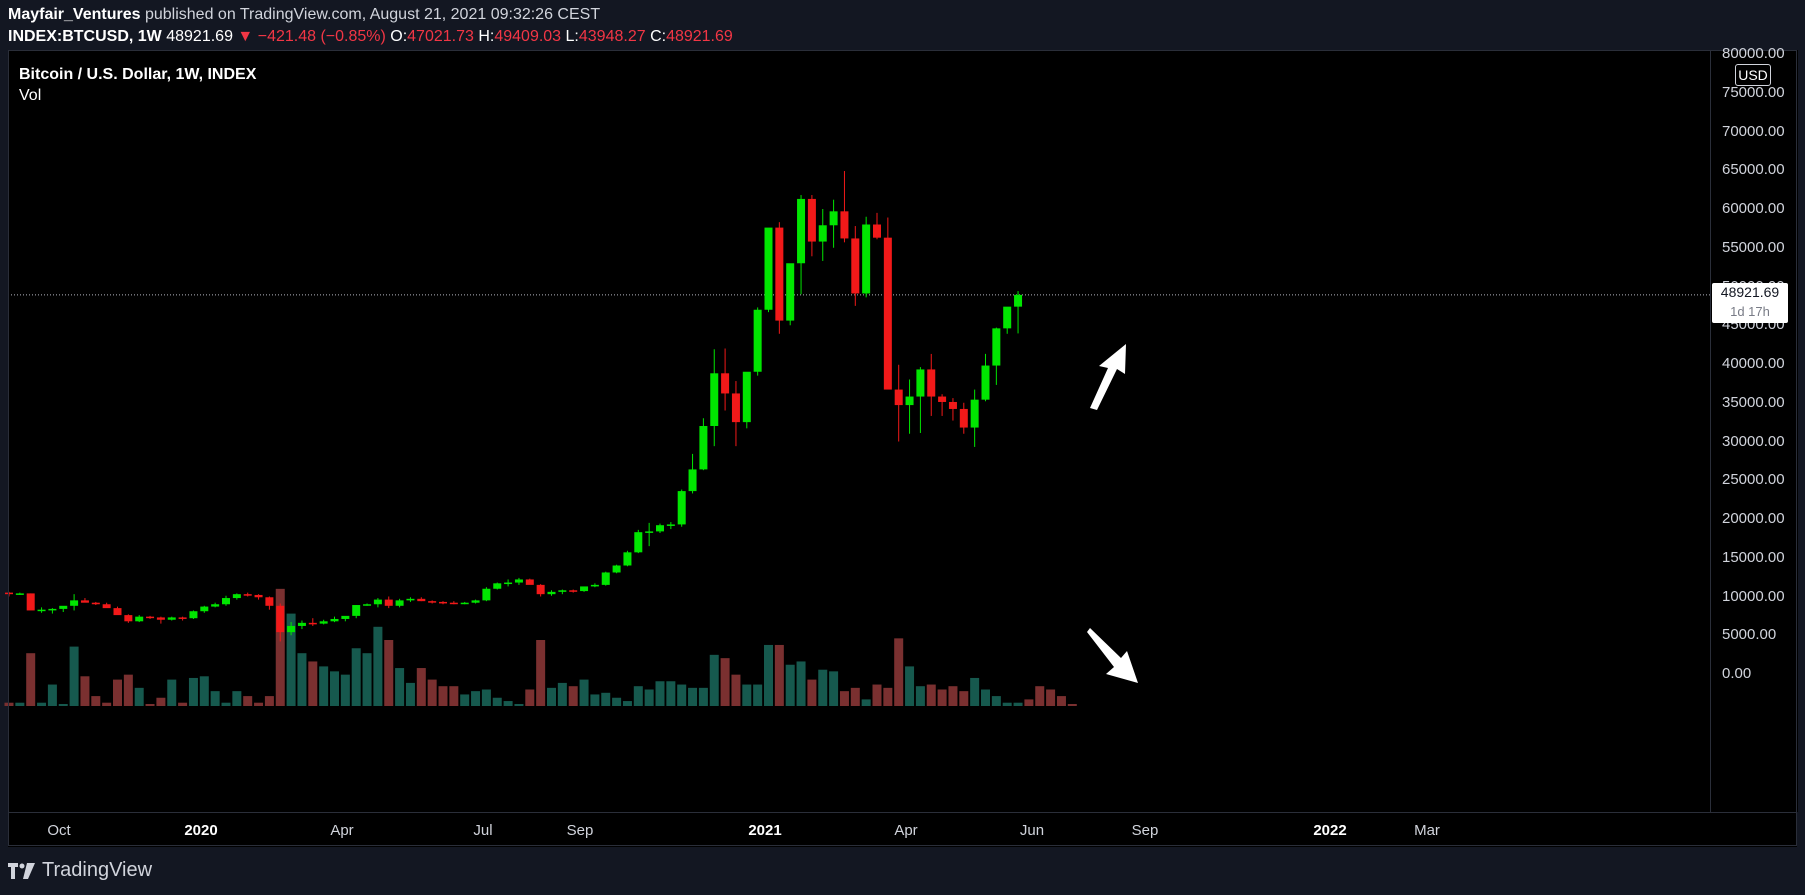 The width and height of the screenshot is (1805, 895). Describe the element at coordinates (74, 14) in the screenshot. I see `publisher-name: Mayfair_Ventures` at that location.